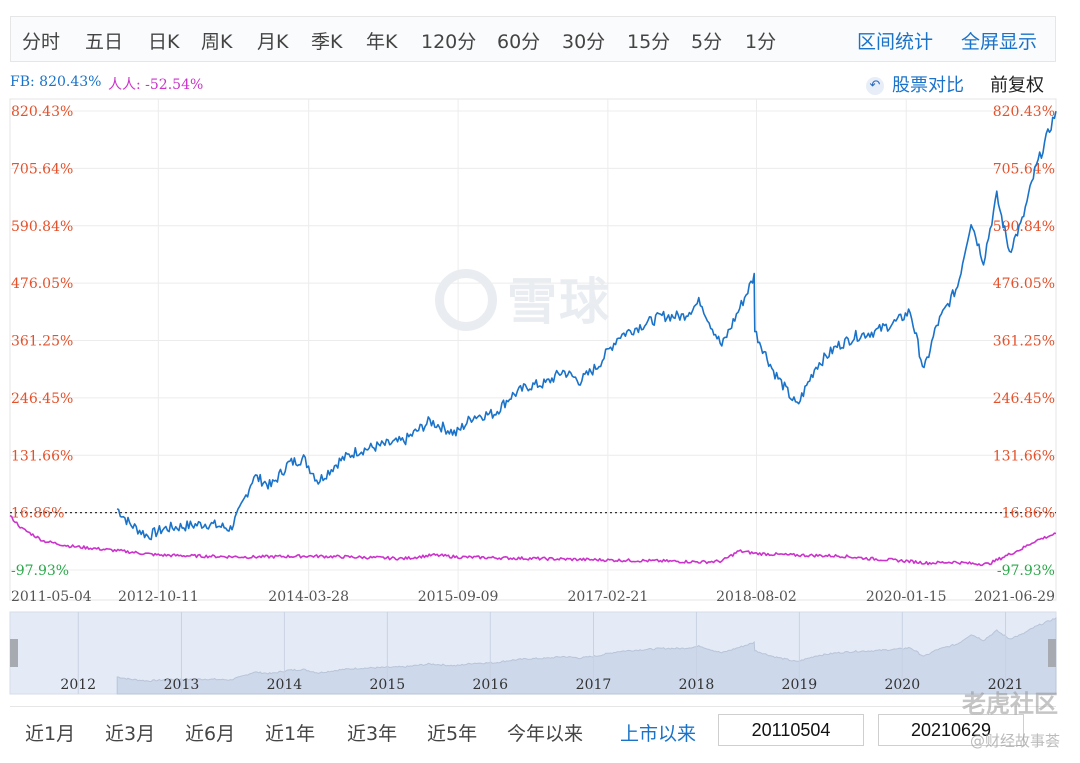 The width and height of the screenshot is (1080, 763). What do you see at coordinates (50, 734) in the screenshot?
I see `range-1m: 近1月` at bounding box center [50, 734].